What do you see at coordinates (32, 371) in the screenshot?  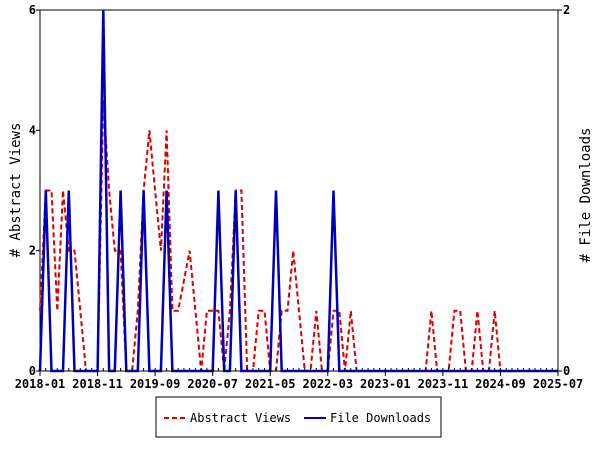 I see `y-tick-label: 0` at bounding box center [32, 371].